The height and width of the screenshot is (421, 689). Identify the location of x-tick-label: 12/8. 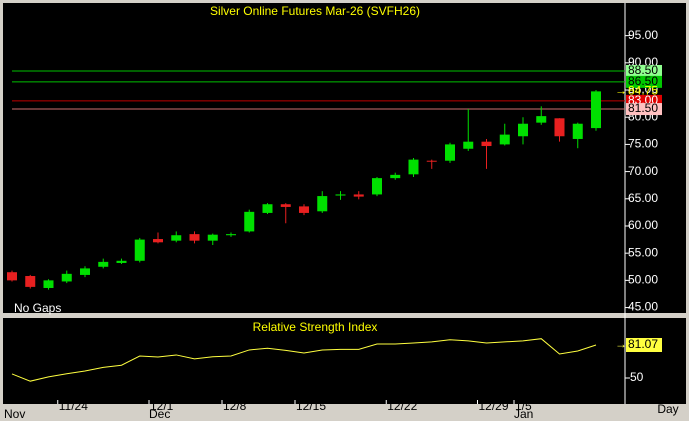
(235, 406).